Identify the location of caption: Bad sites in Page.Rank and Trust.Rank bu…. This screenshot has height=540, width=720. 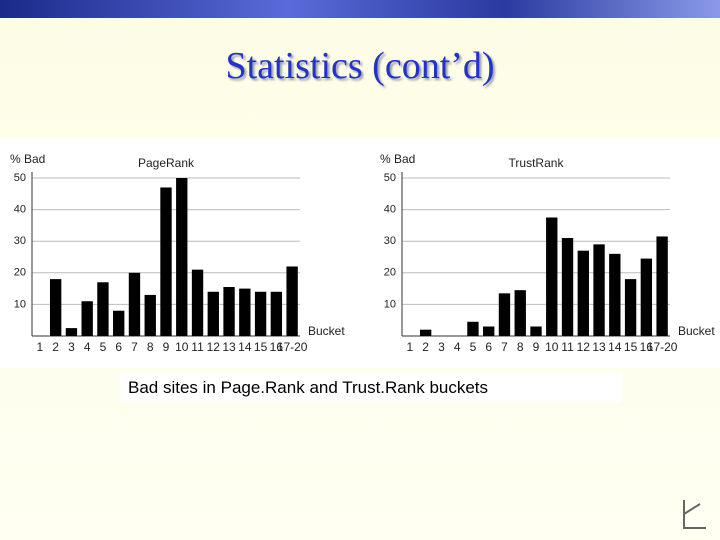
(371, 387).